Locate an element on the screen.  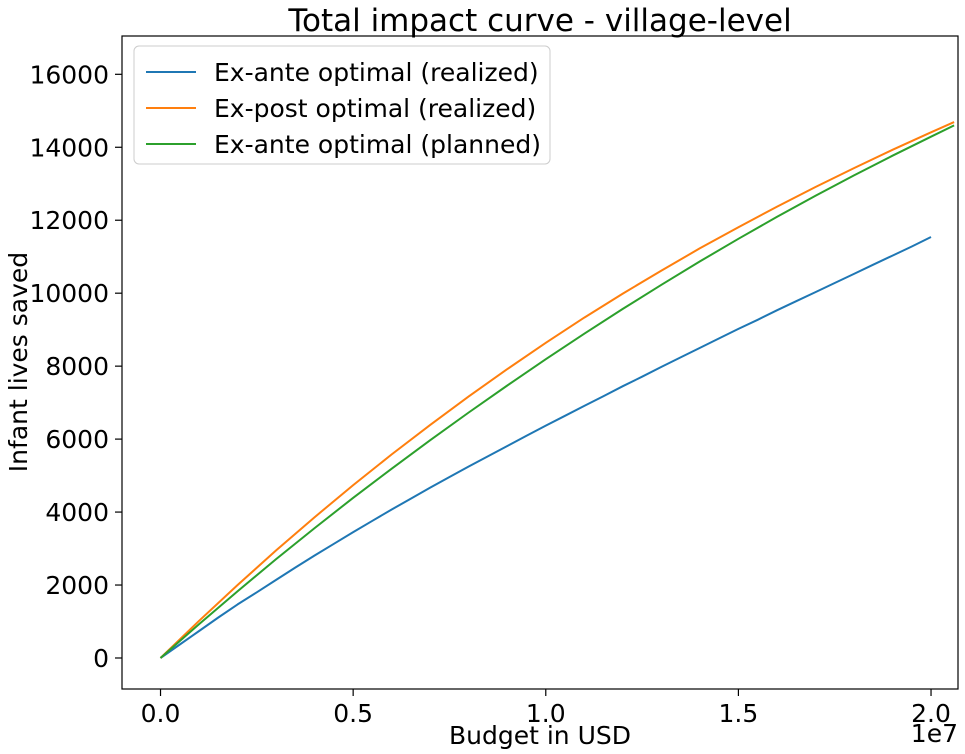
y-tick-label: 8000 is located at coordinates (77, 366).